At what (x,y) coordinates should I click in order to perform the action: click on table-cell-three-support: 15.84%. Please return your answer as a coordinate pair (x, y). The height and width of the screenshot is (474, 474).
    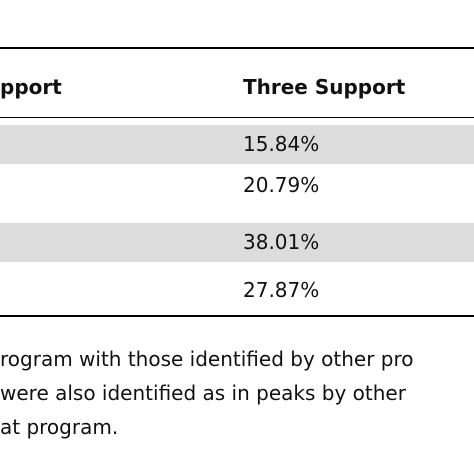
    Looking at the image, I should click on (281, 144).